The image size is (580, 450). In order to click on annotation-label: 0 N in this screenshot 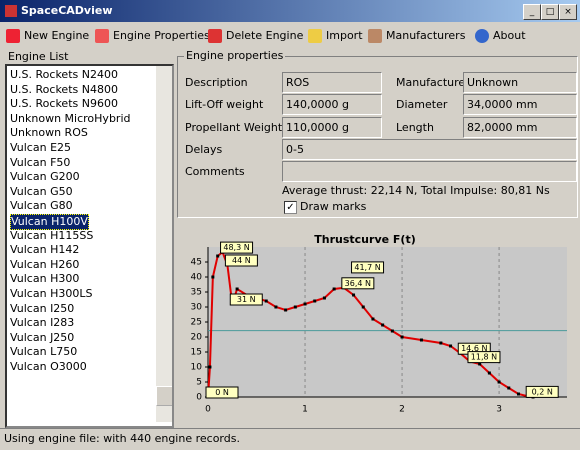, I will do `click(222, 392)`.